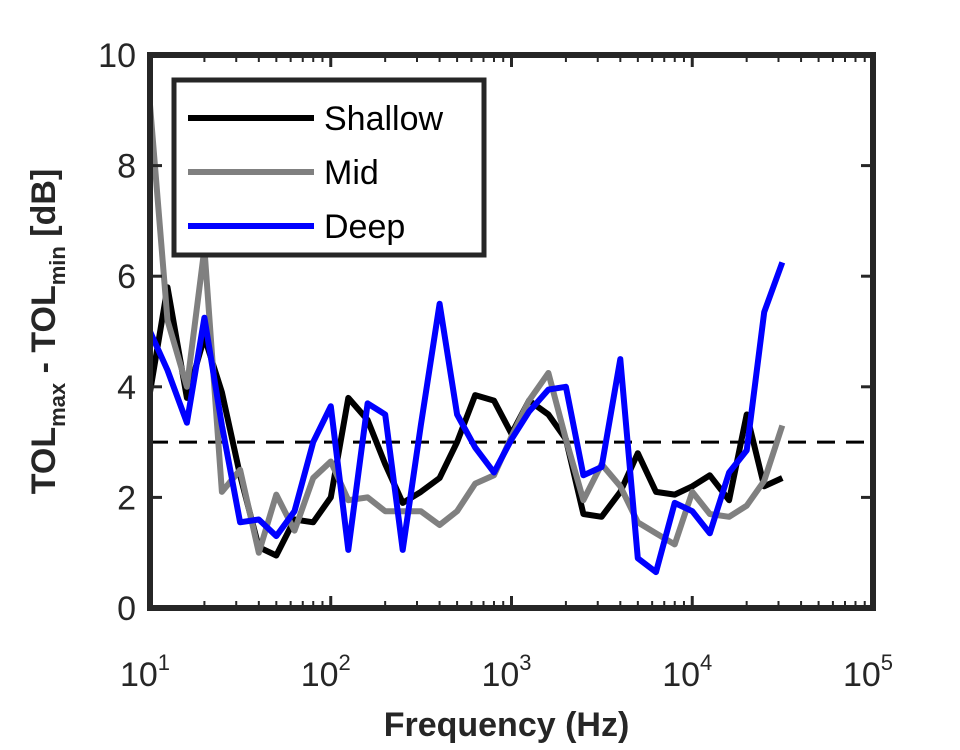  I want to click on x-tick-label: 10¹, so click(145, 672).